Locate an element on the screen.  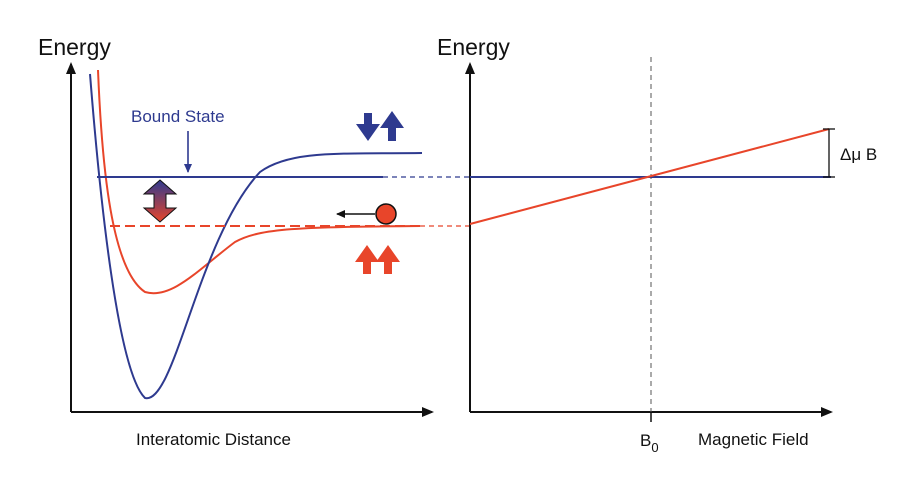
atom-icon is located at coordinates (386, 214).